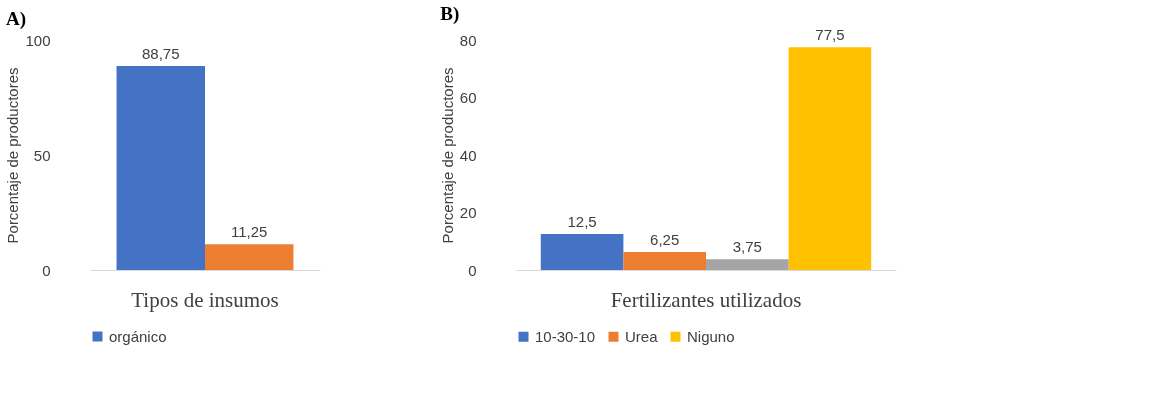 The height and width of the screenshot is (410, 1169). What do you see at coordinates (830, 35) in the screenshot?
I see `data-label: 77,5` at bounding box center [830, 35].